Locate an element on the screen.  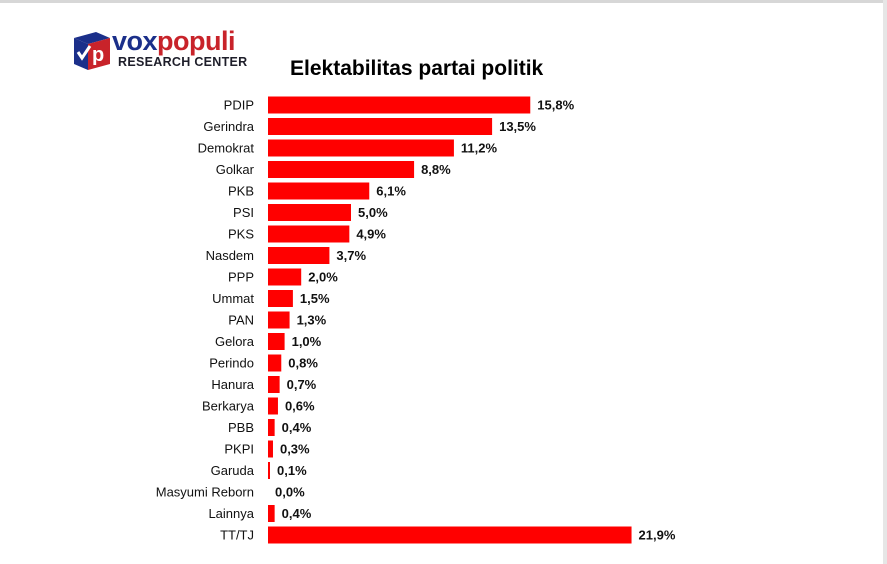
value-label: 5,0% is located at coordinates (373, 212).